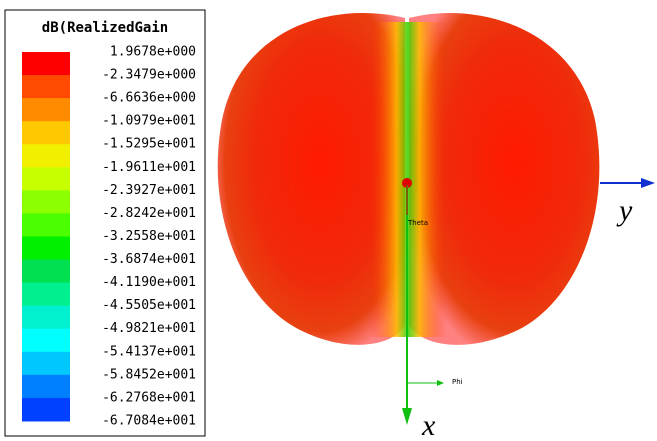 The height and width of the screenshot is (441, 657). What do you see at coordinates (149, 98) in the screenshot?
I see `legend-label: -6.6636e+000` at bounding box center [149, 98].